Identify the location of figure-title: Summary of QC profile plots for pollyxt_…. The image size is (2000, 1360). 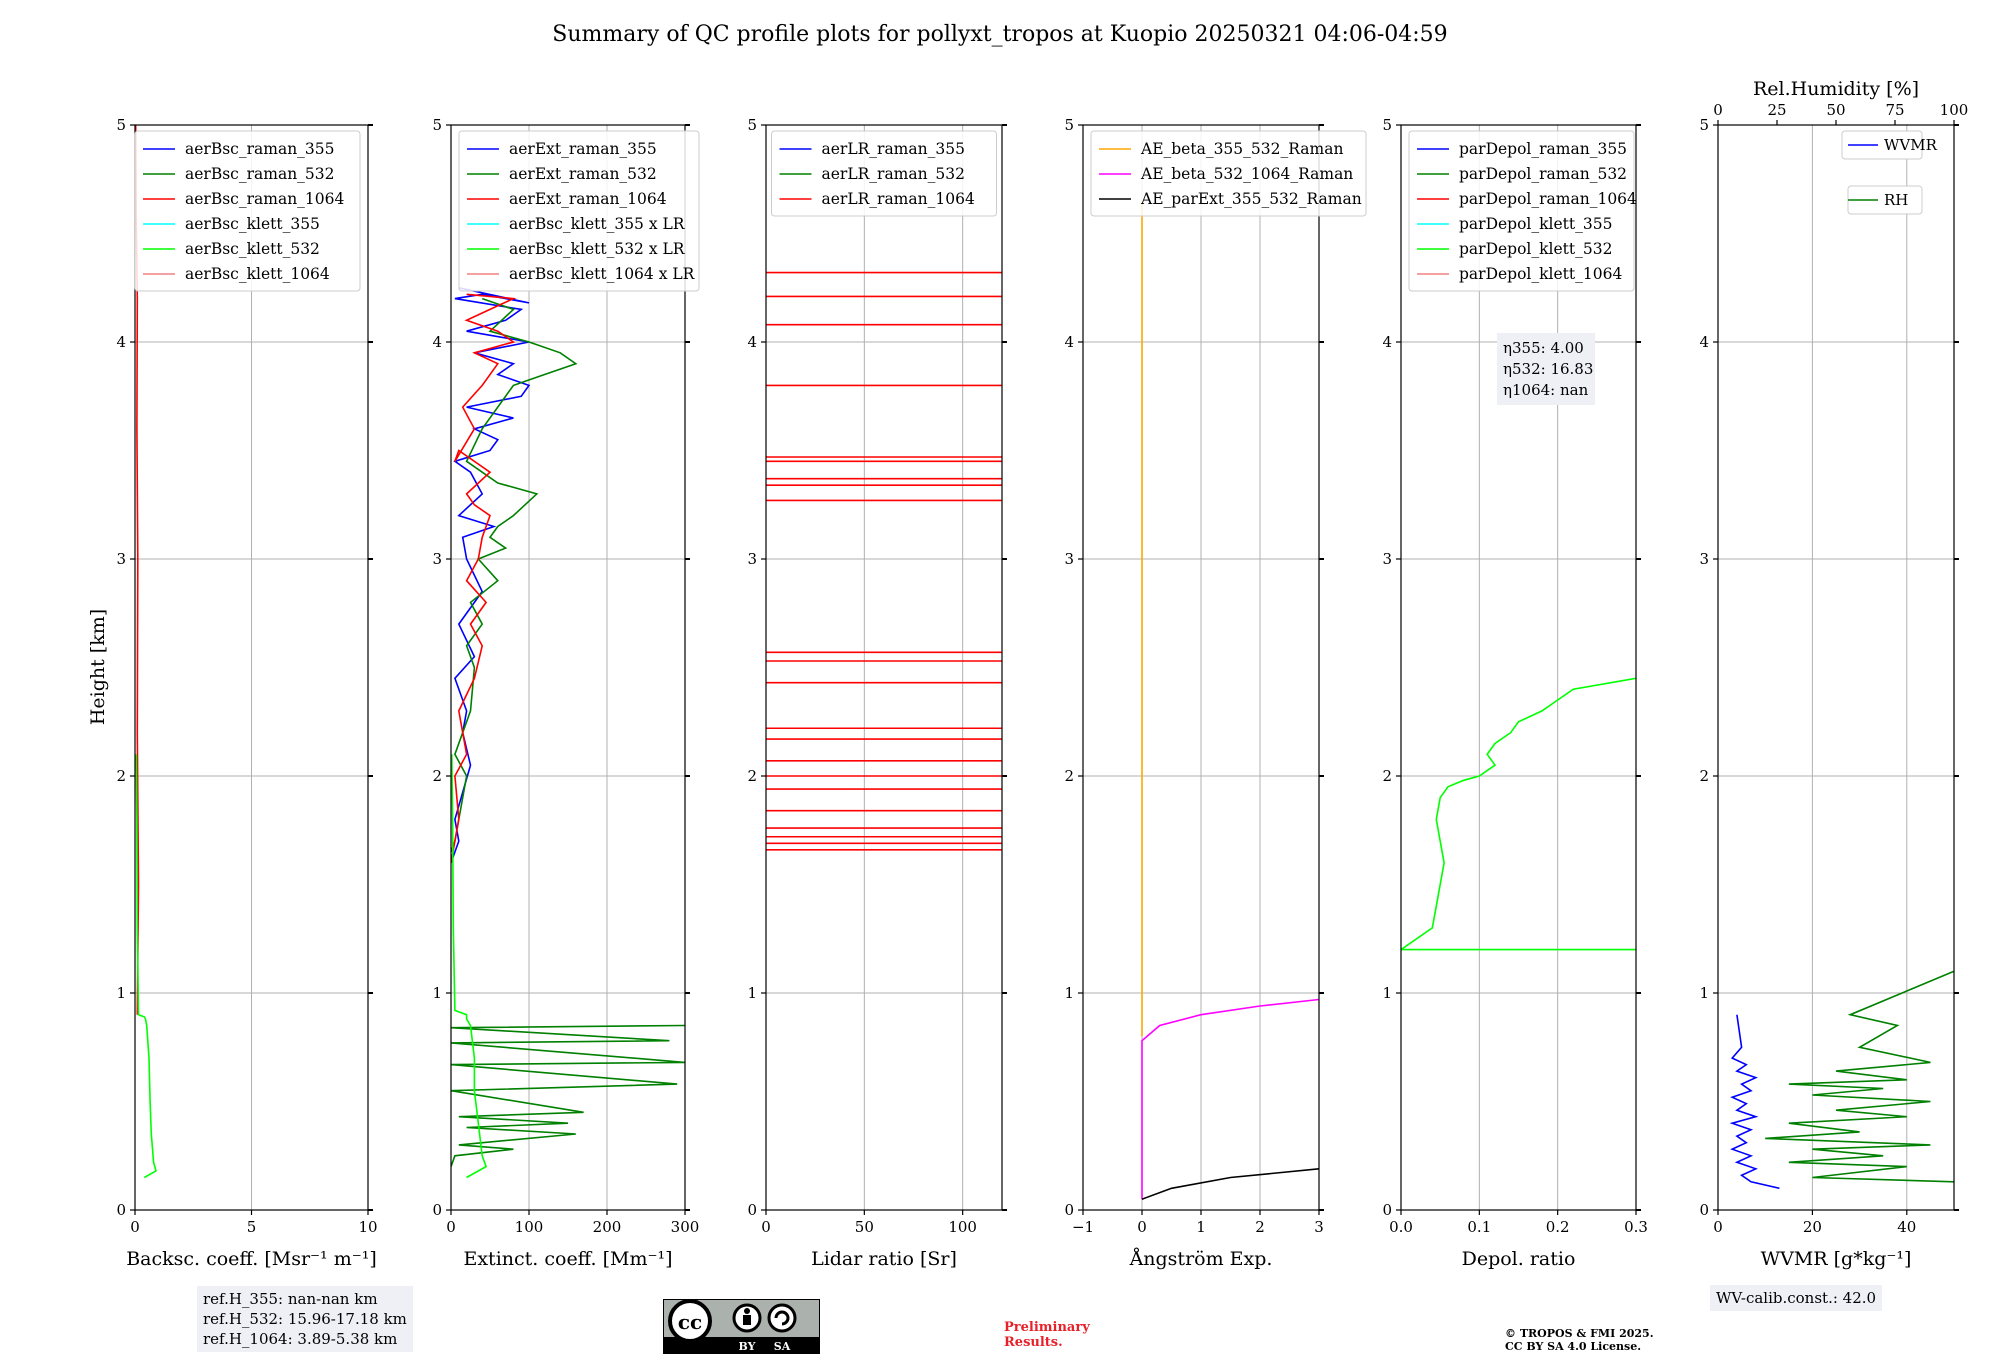
(1000, 34).